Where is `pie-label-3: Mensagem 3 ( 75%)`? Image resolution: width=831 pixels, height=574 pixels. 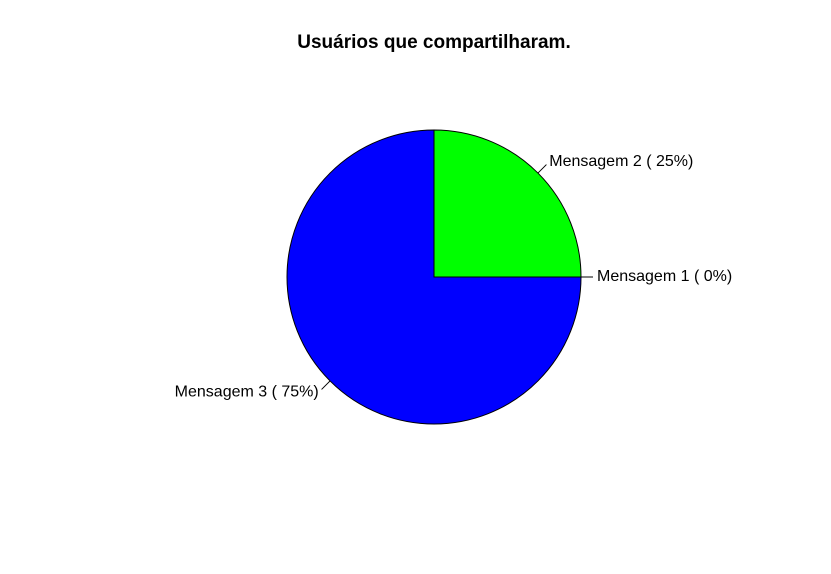
pie-label-3: Mensagem 3 ( 75%) is located at coordinates (247, 391).